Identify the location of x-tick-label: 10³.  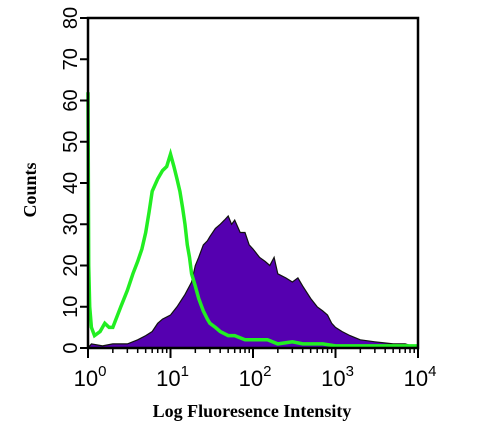
(337, 377).